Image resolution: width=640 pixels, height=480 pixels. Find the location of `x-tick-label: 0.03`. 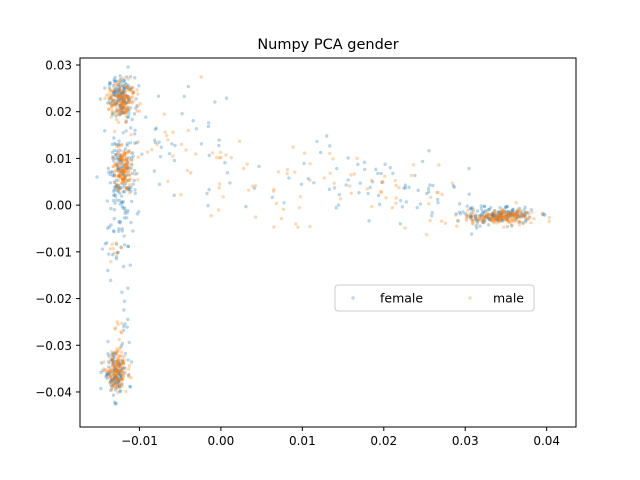

x-tick-label: 0.03 is located at coordinates (465, 441).